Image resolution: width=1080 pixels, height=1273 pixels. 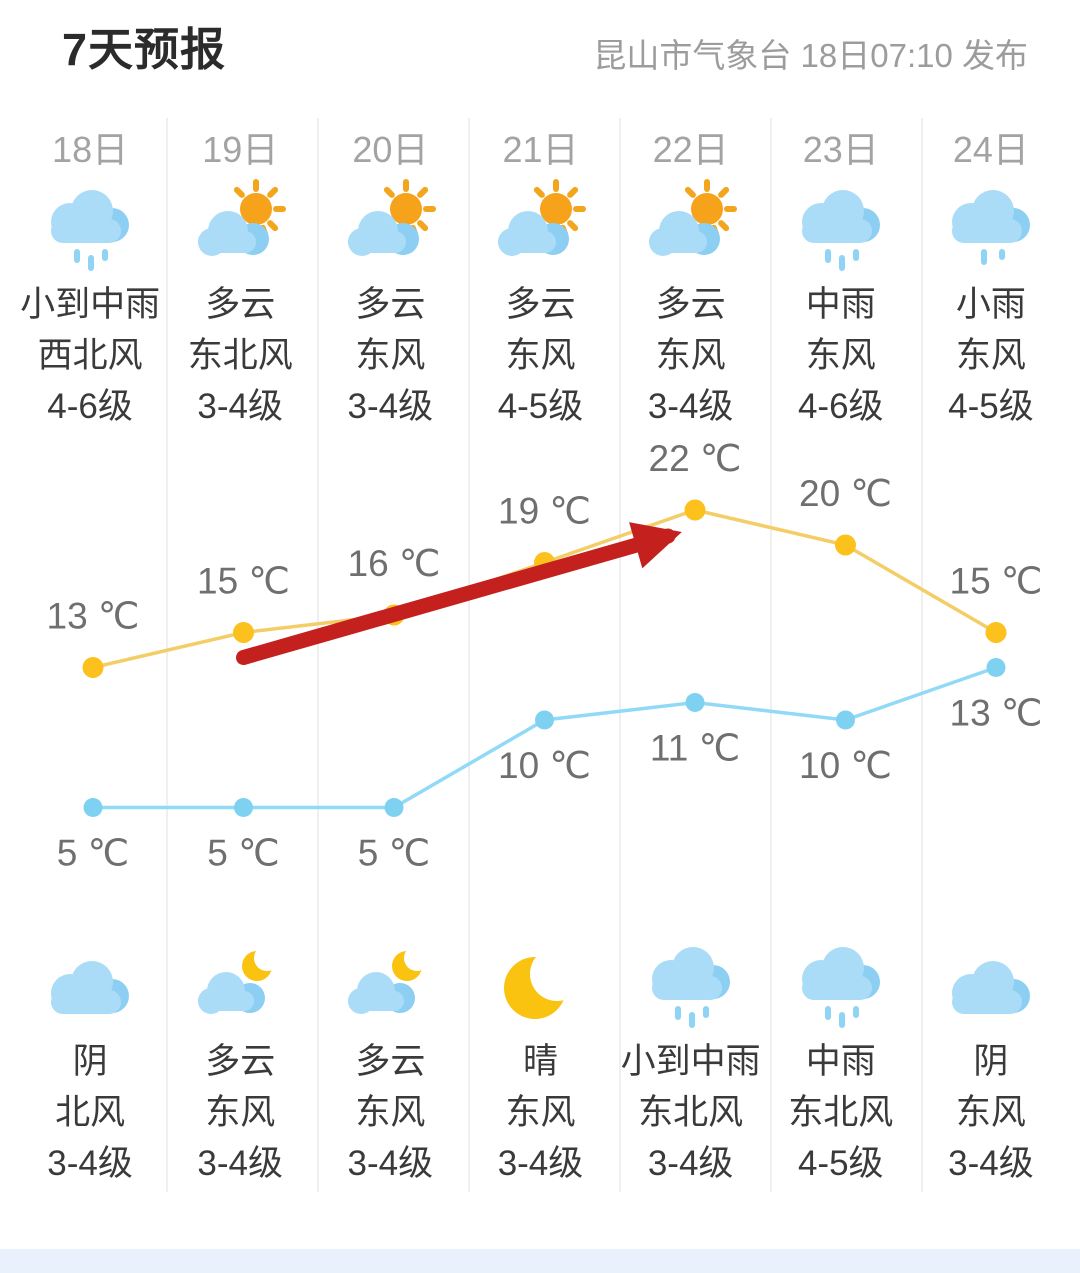 What do you see at coordinates (840, 1061) in the screenshot?
I see `night-condition: 中雨` at bounding box center [840, 1061].